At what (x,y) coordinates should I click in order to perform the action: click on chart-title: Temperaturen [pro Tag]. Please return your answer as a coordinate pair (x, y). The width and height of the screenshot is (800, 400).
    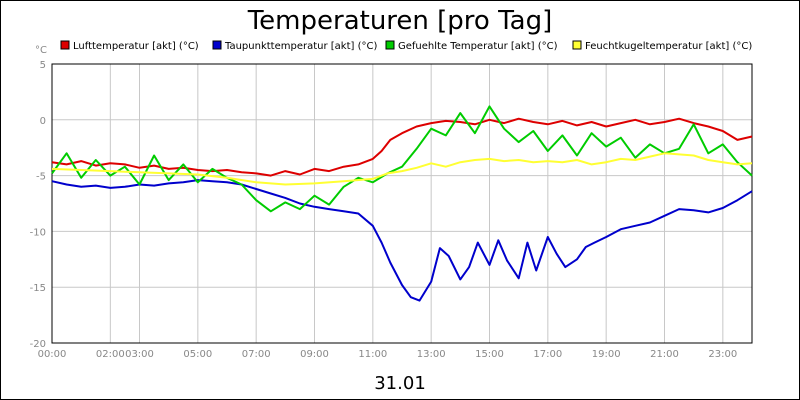
    Looking at the image, I should click on (400, 21).